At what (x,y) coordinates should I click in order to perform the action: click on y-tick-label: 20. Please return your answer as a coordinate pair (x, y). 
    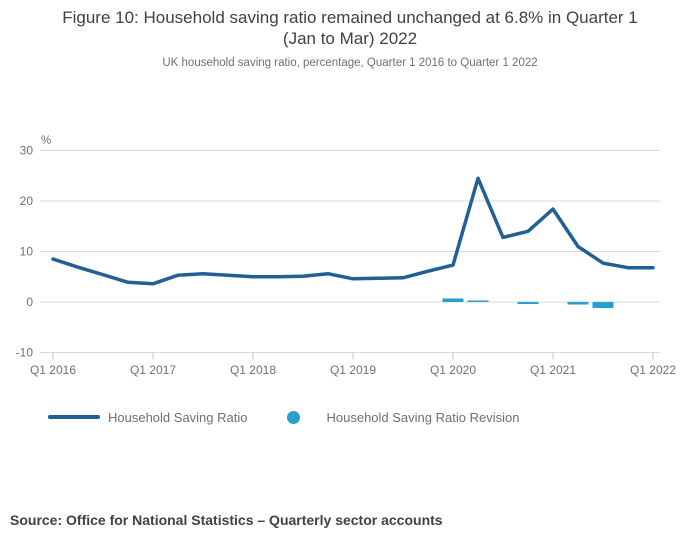
    Looking at the image, I should click on (27, 201).